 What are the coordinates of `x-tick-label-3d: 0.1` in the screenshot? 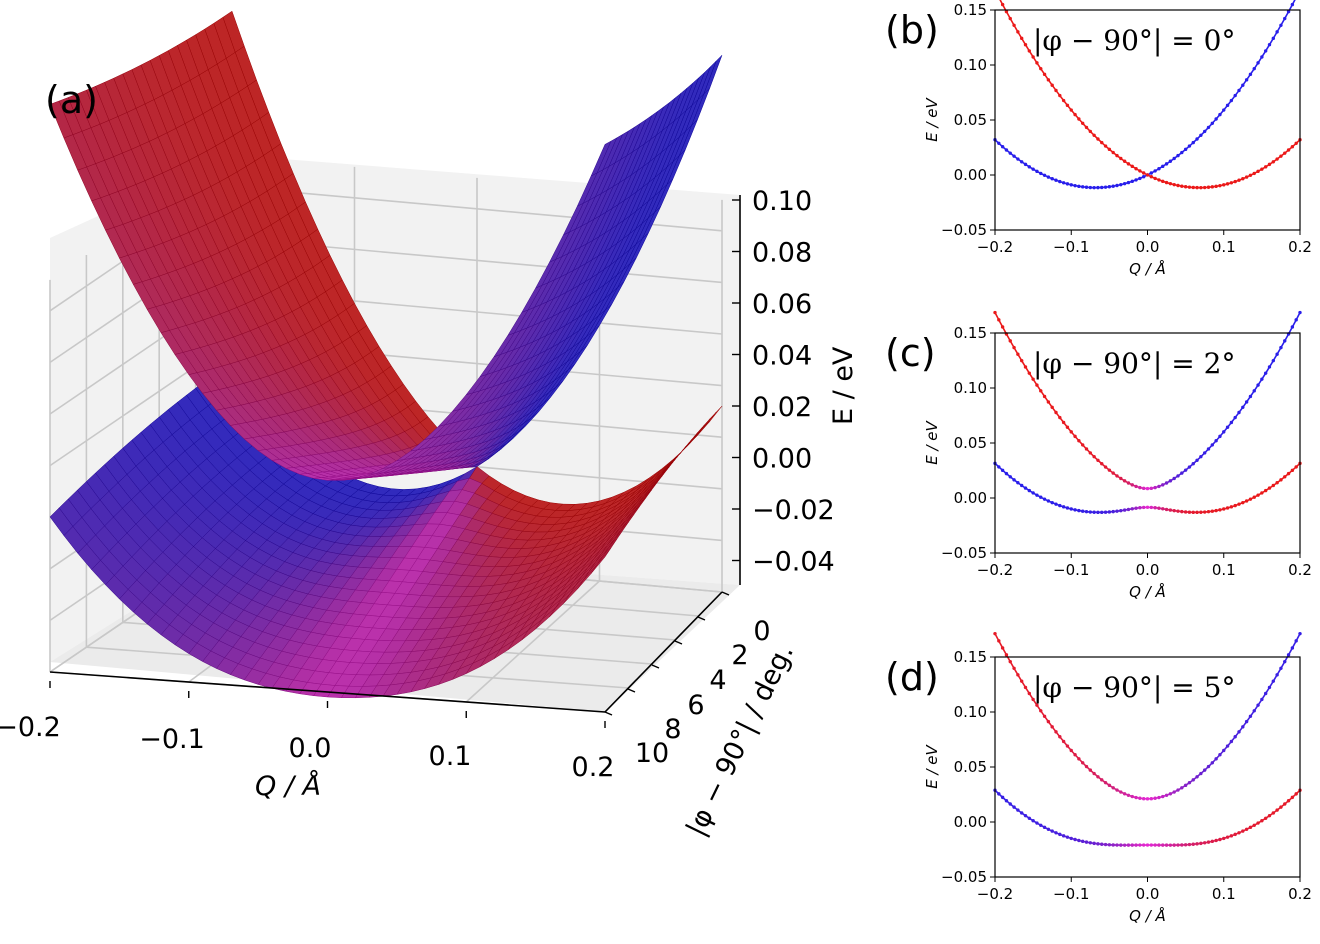 It's located at (450, 756).